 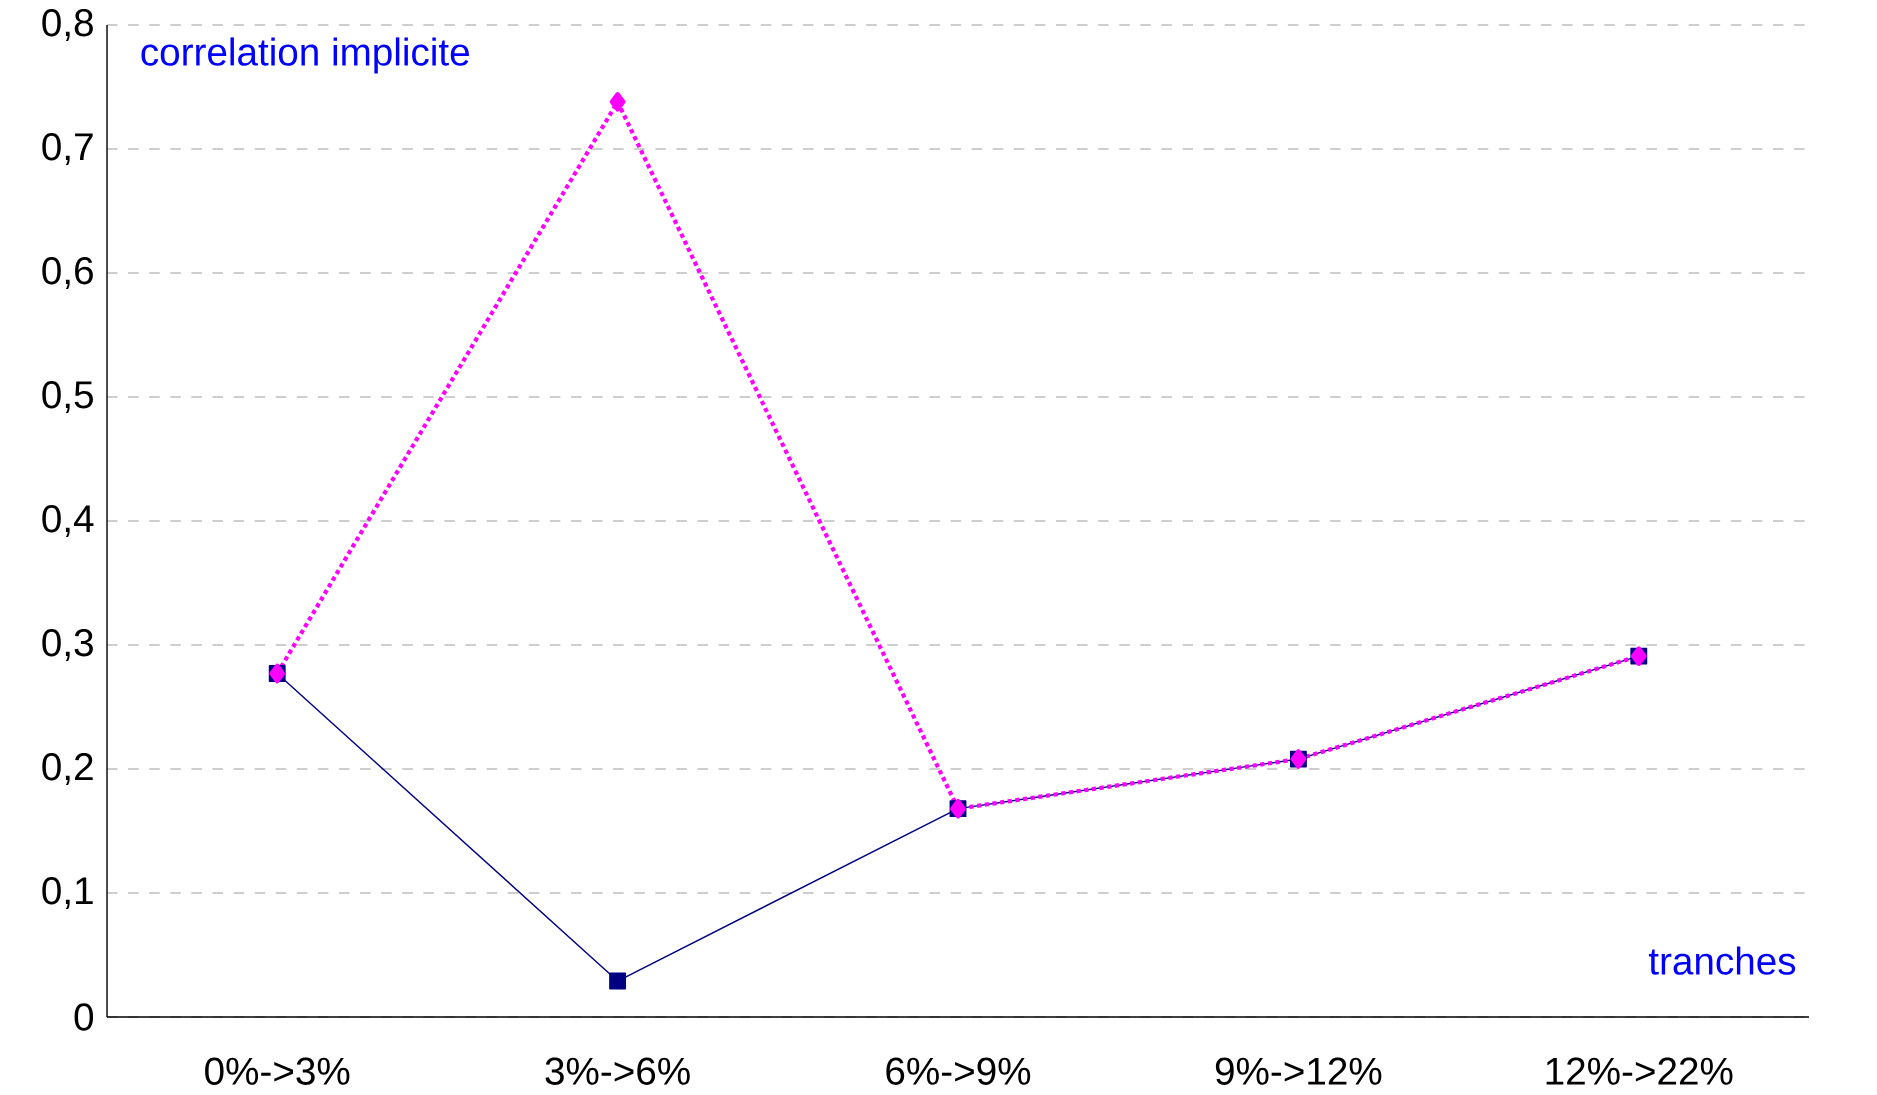 What do you see at coordinates (84, 1017) in the screenshot?
I see `y-tick-label: 0` at bounding box center [84, 1017].